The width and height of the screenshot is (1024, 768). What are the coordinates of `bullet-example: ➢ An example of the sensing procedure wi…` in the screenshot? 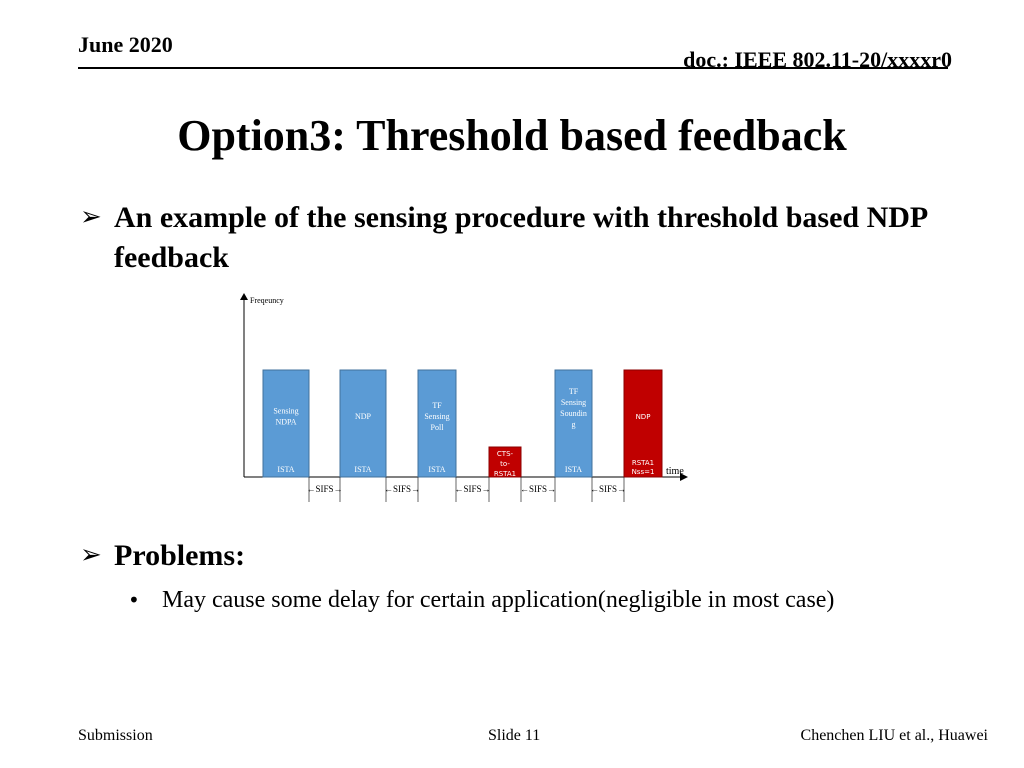 It's located at (532, 238).